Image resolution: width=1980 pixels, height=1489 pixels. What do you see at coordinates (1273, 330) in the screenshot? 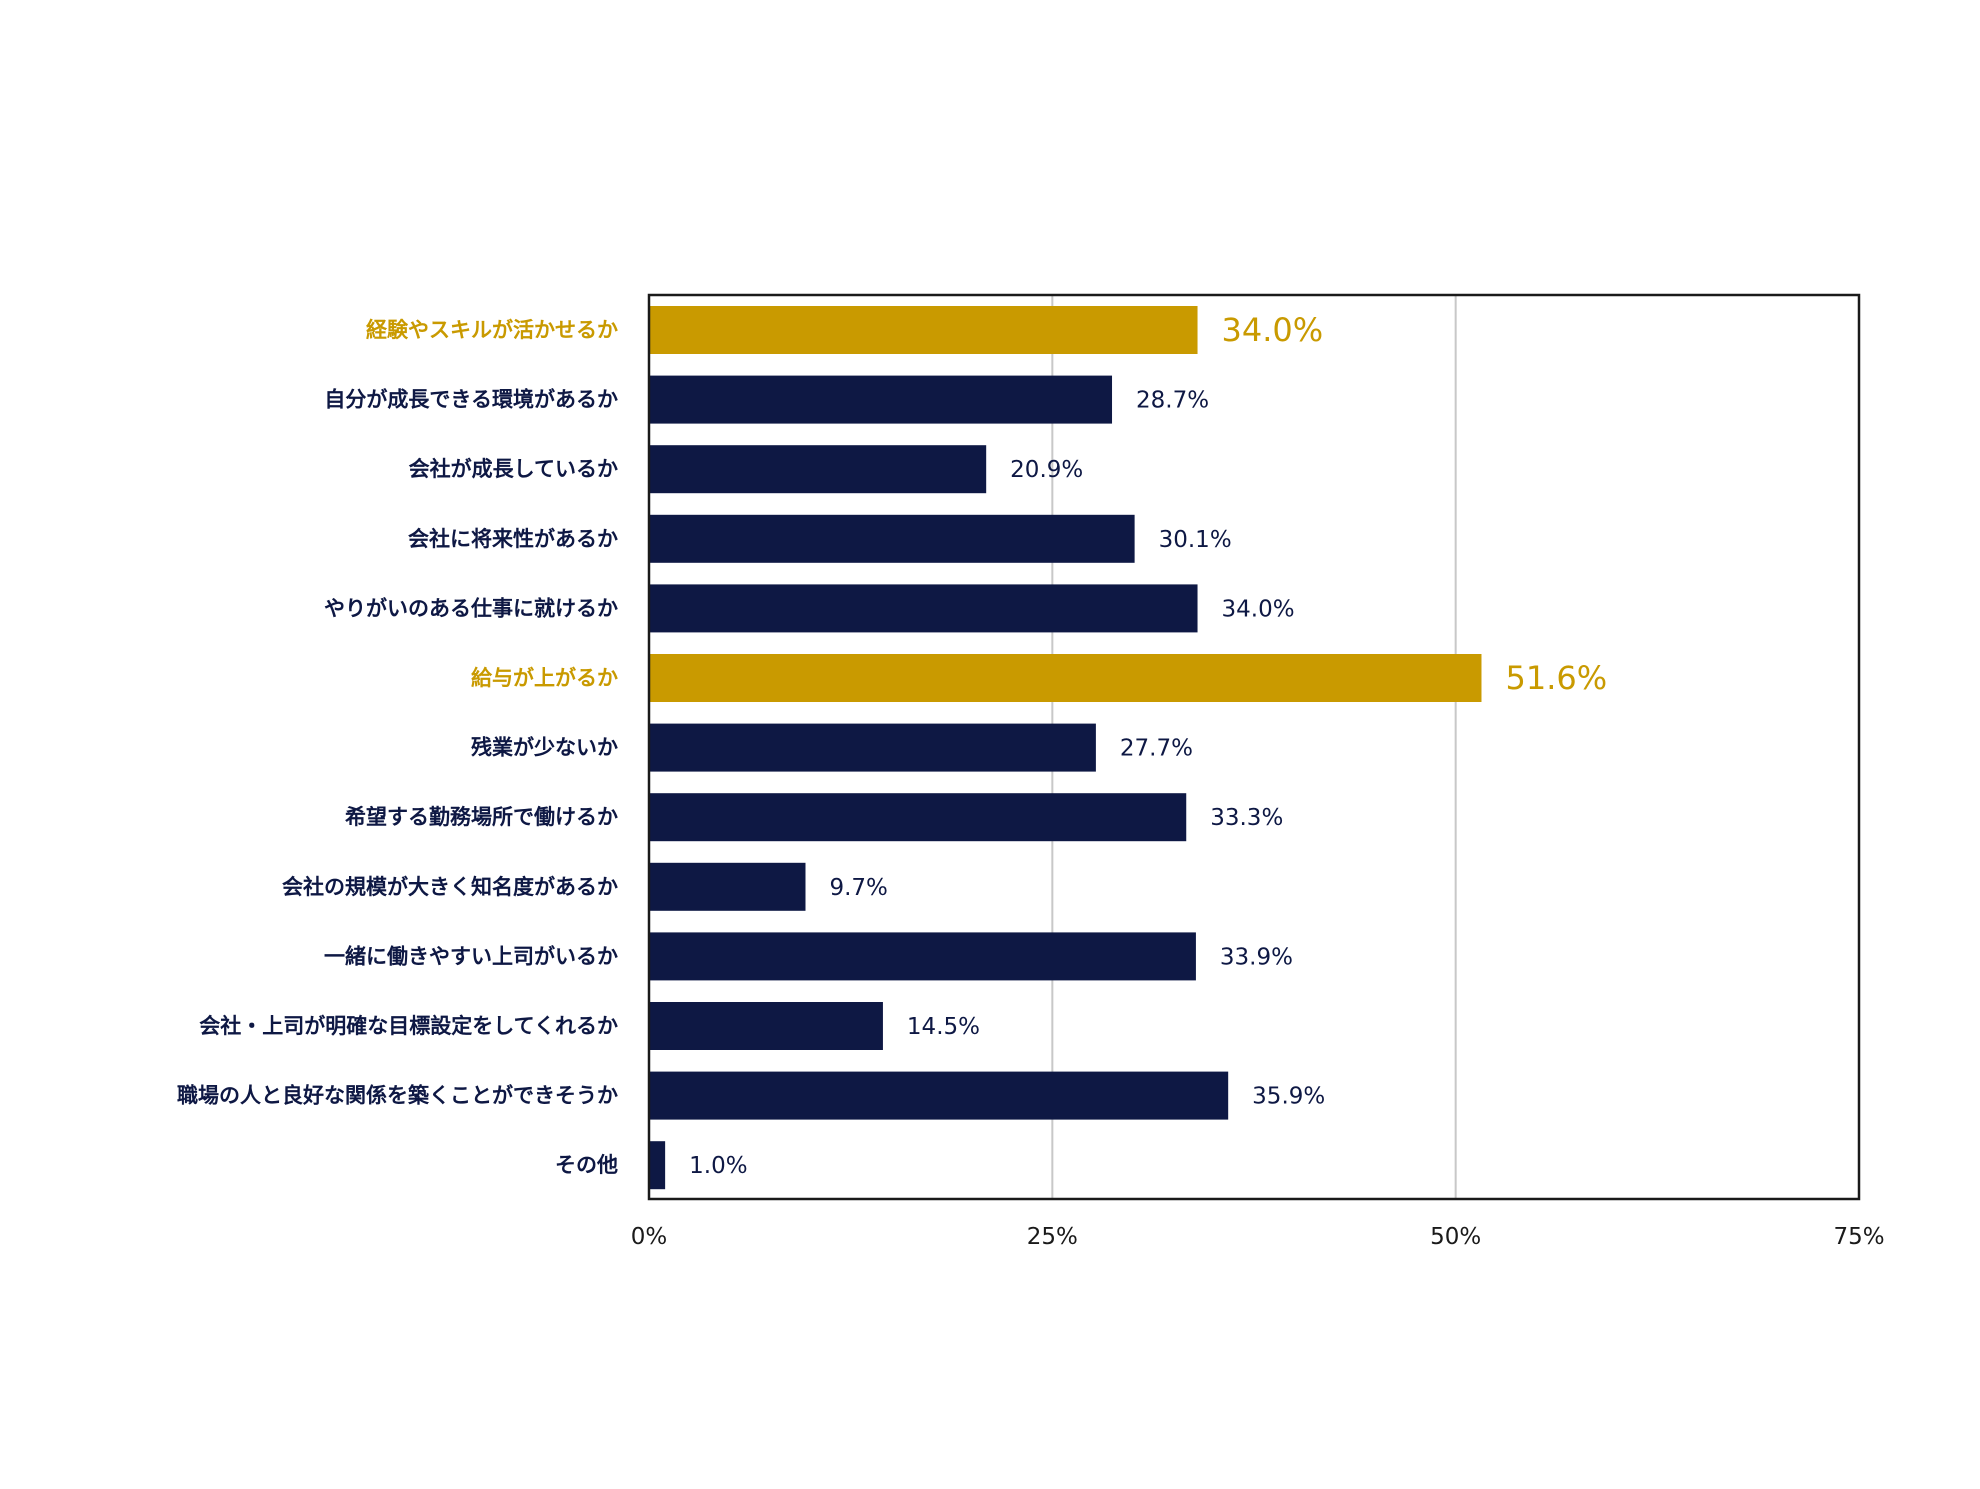
I see `value-label-highlighted: 34.0%` at bounding box center [1273, 330].